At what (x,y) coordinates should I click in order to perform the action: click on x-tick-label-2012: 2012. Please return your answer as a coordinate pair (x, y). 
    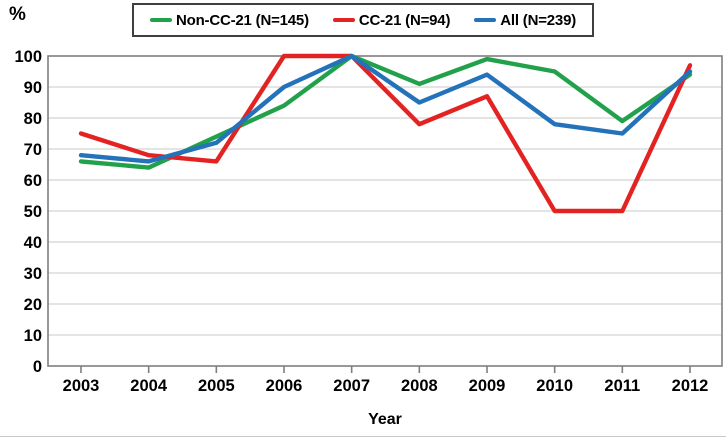
    Looking at the image, I should click on (690, 386).